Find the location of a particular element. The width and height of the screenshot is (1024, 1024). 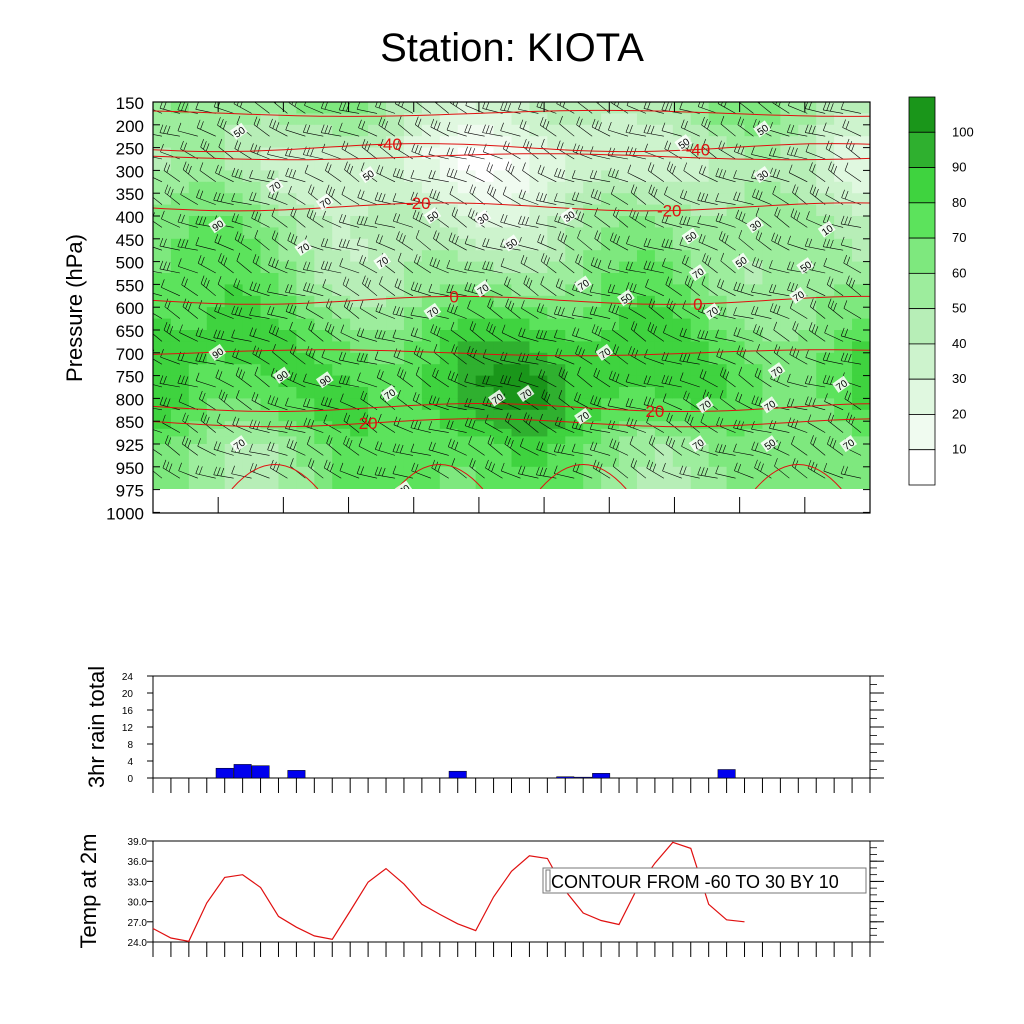

temp-contour-line is located at coordinates (798, 476).